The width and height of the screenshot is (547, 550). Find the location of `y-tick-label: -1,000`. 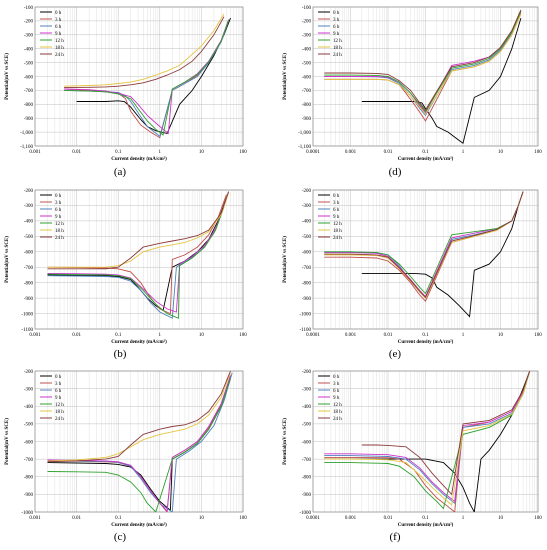

y-tick-label: -1,000 is located at coordinates (26, 133).